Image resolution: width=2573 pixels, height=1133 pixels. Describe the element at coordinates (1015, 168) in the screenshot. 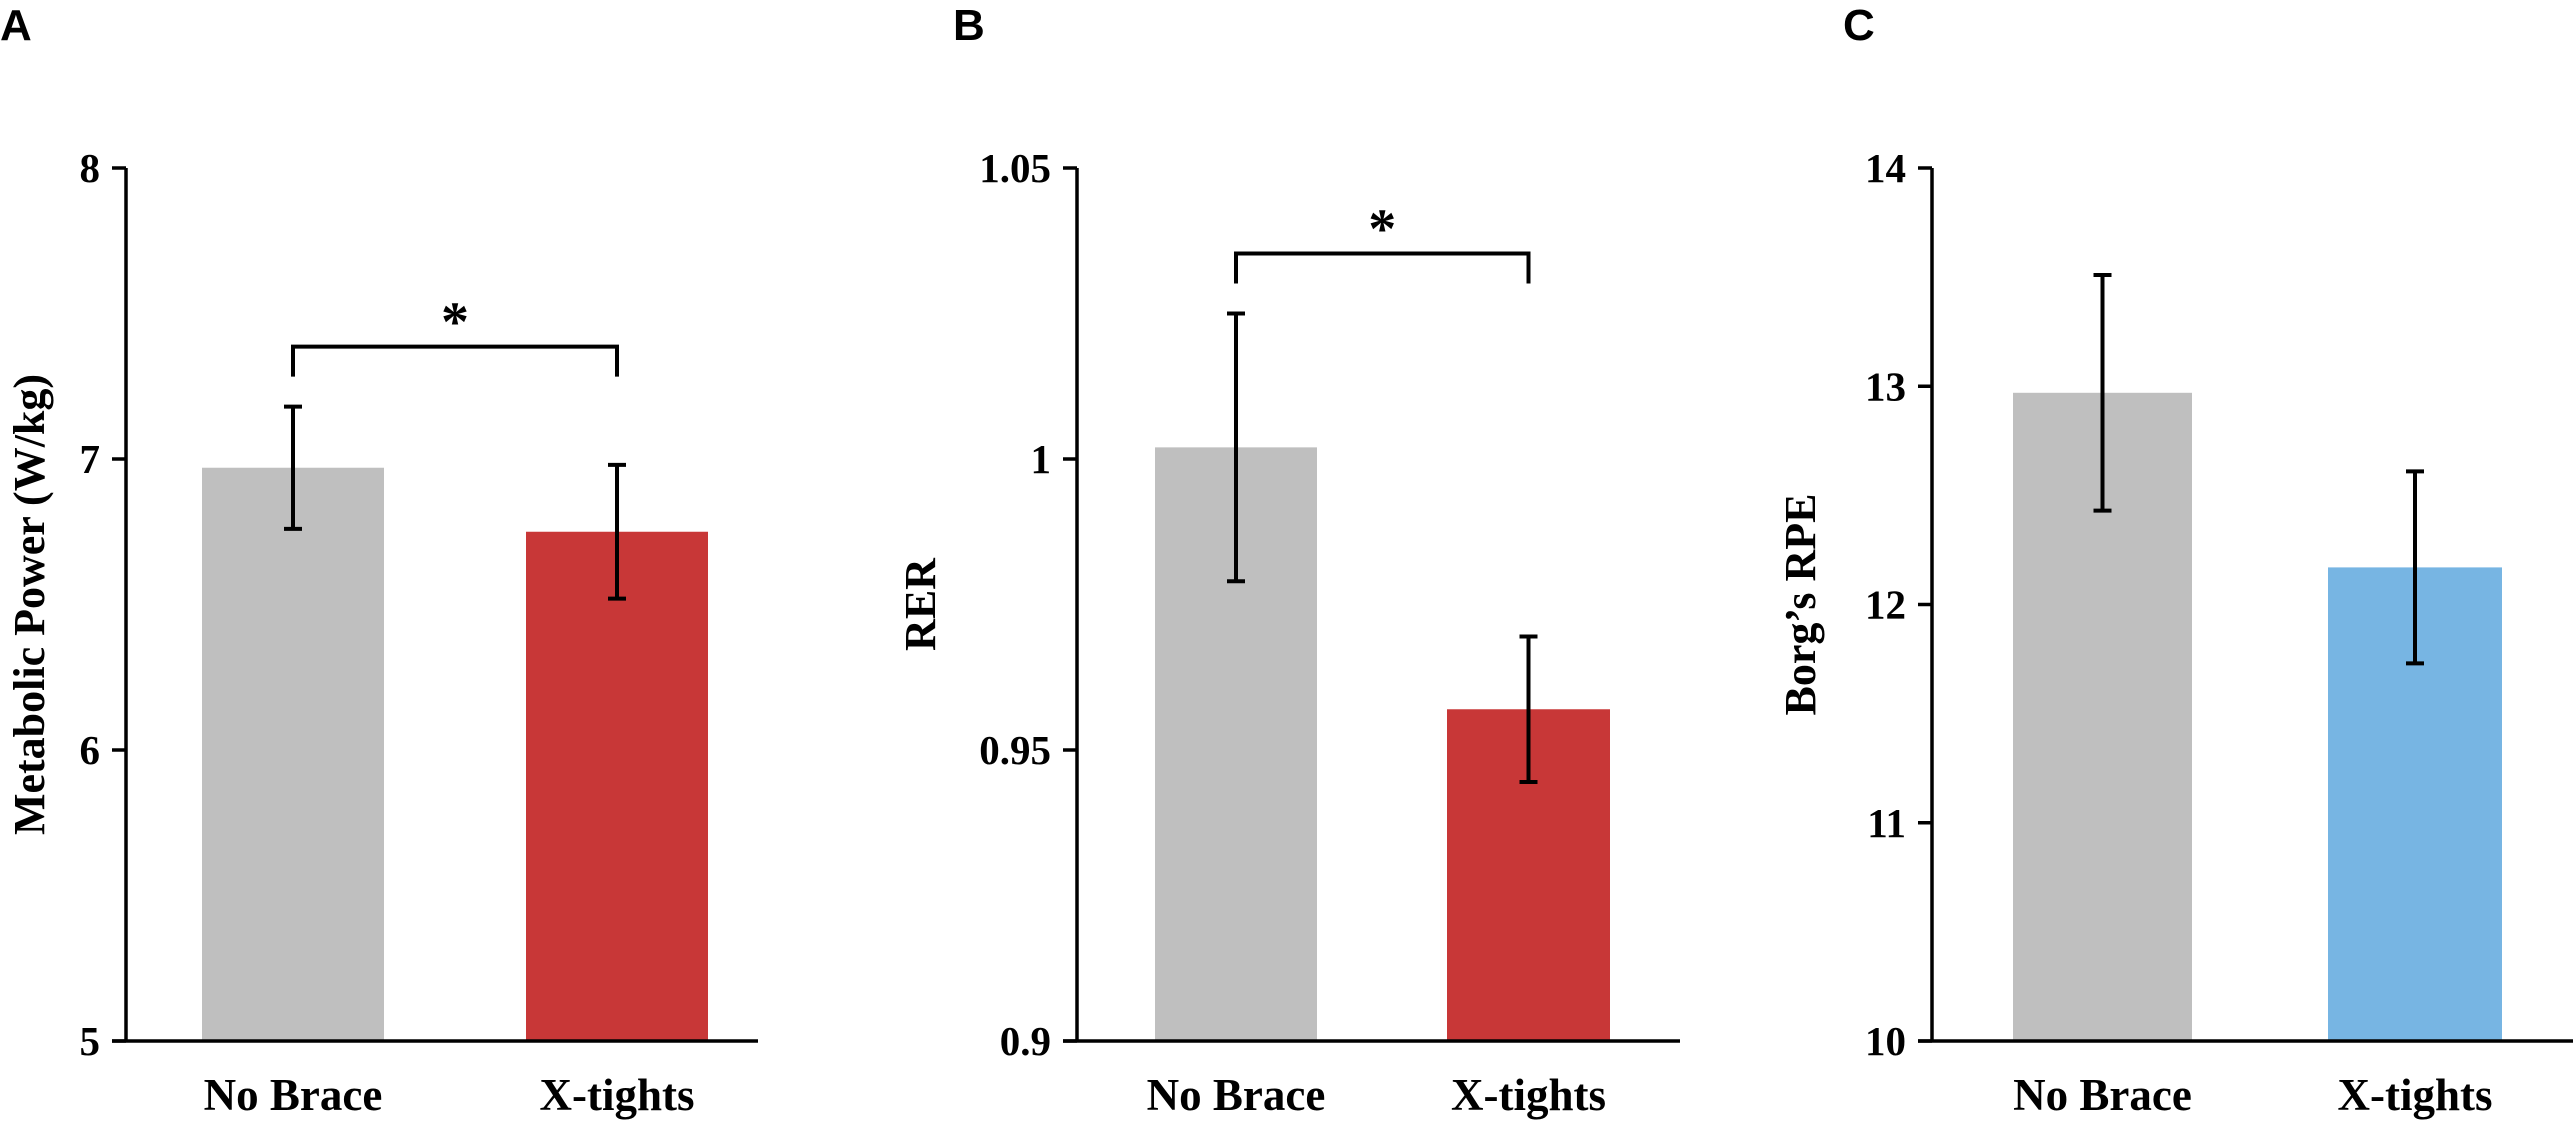

I see `y-tick-label: 1.05` at that location.